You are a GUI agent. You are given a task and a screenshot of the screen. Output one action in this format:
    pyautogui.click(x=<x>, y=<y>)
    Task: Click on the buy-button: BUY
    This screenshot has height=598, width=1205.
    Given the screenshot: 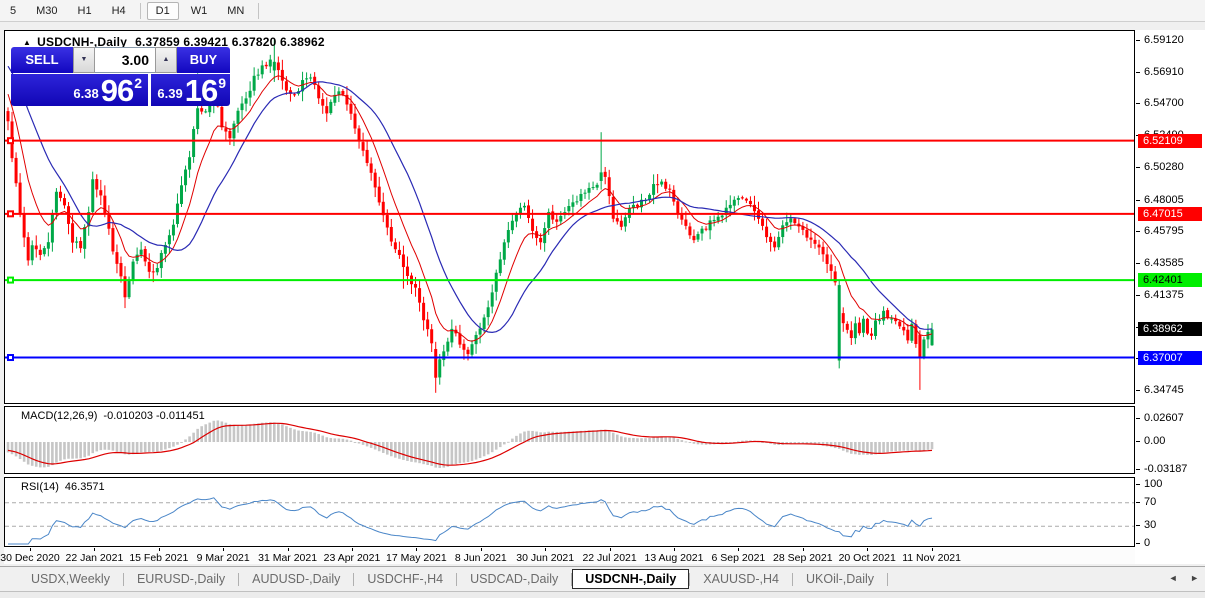 What is the action you would take?
    pyautogui.click(x=203, y=60)
    